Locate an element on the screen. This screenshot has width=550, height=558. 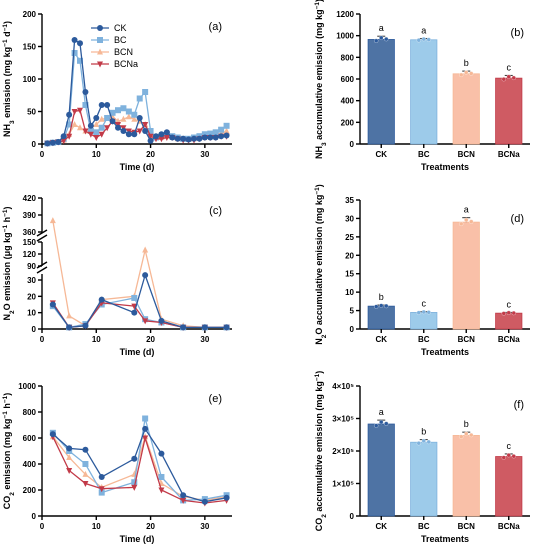
x-tick-label-BC: BC is located at coordinates (424, 526).